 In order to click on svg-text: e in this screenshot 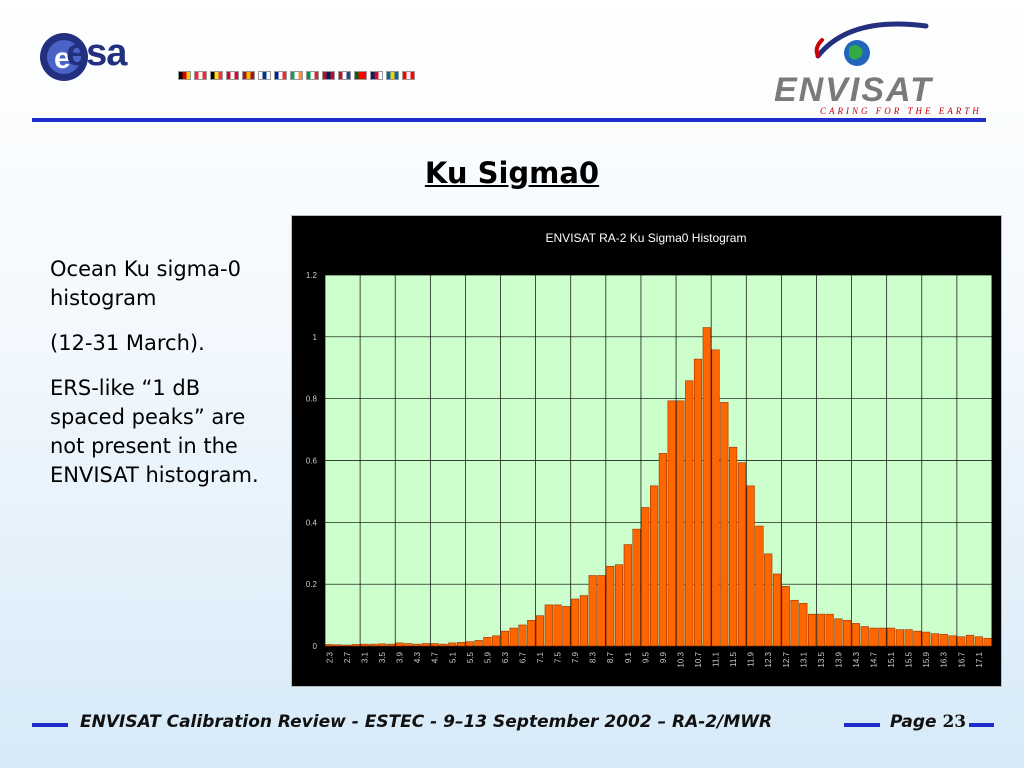, I will do `click(62, 58)`.